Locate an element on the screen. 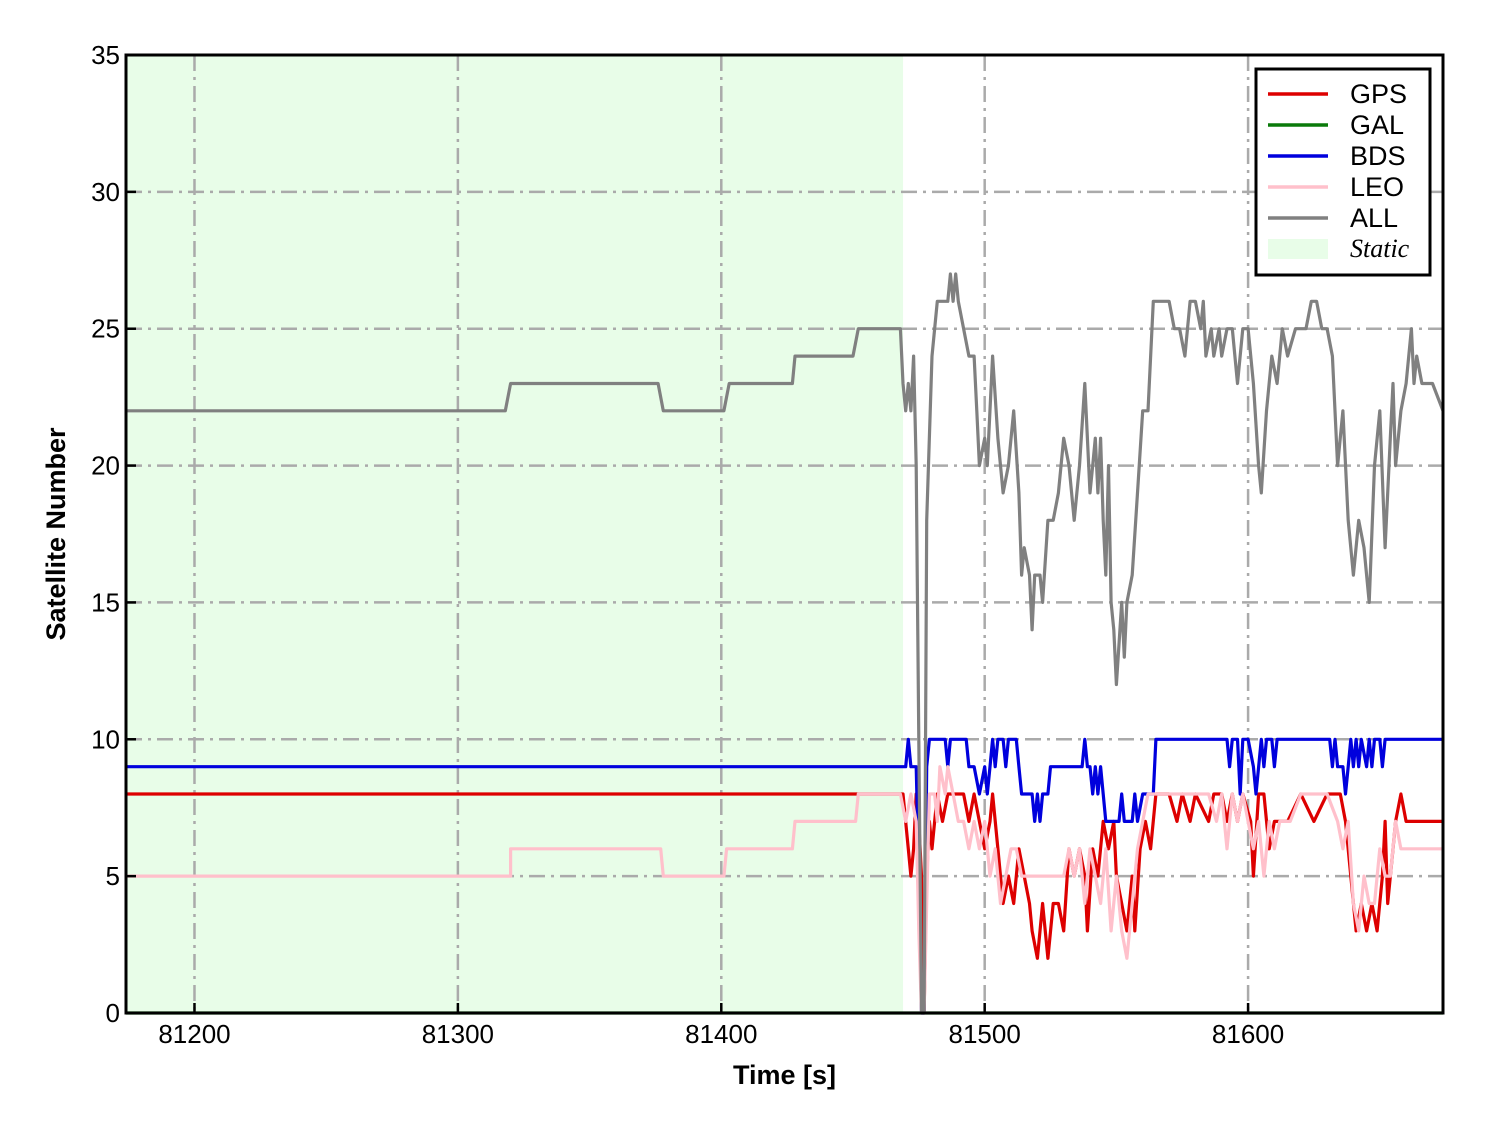 The width and height of the screenshot is (1488, 1133). y-tick-label: 5 is located at coordinates (113, 876).